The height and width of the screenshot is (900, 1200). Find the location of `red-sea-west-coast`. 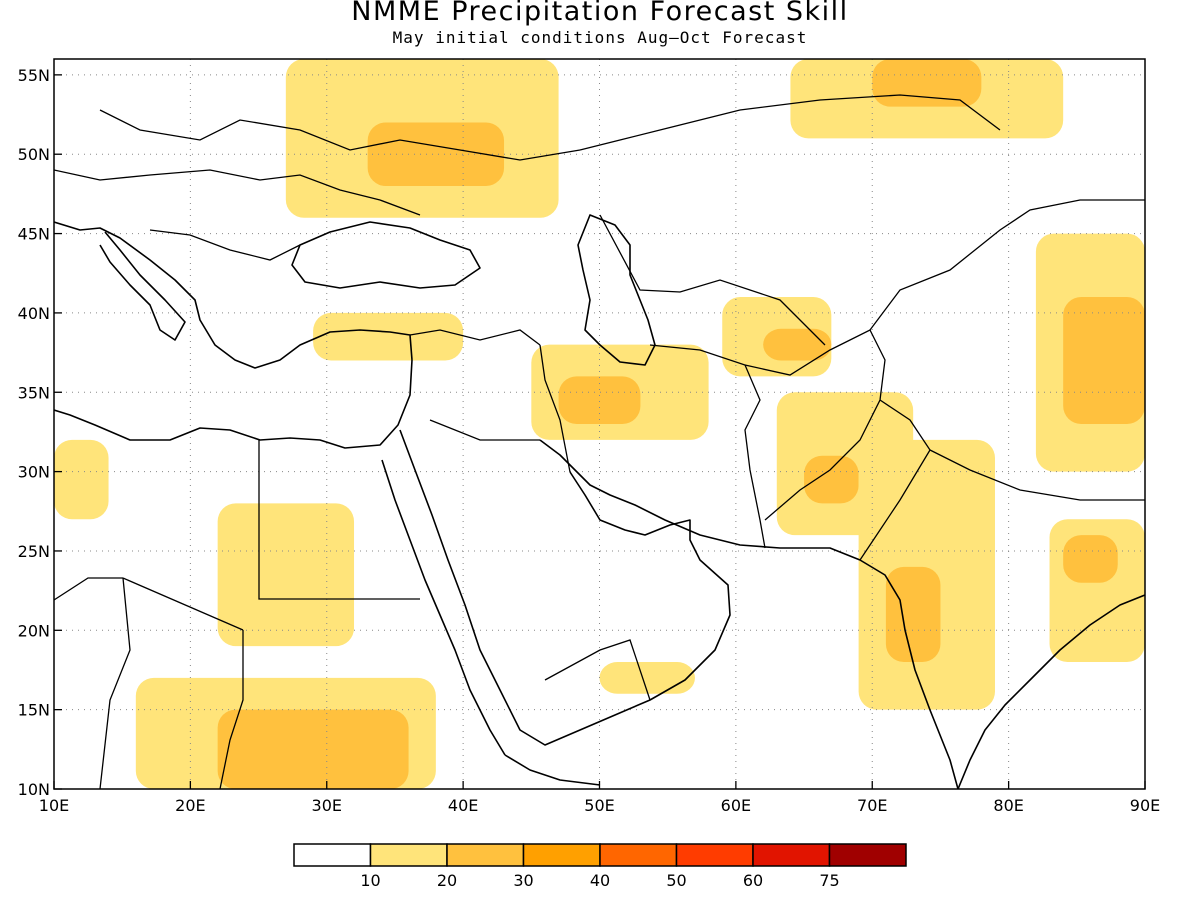

red-sea-west-coast is located at coordinates (443, 607).